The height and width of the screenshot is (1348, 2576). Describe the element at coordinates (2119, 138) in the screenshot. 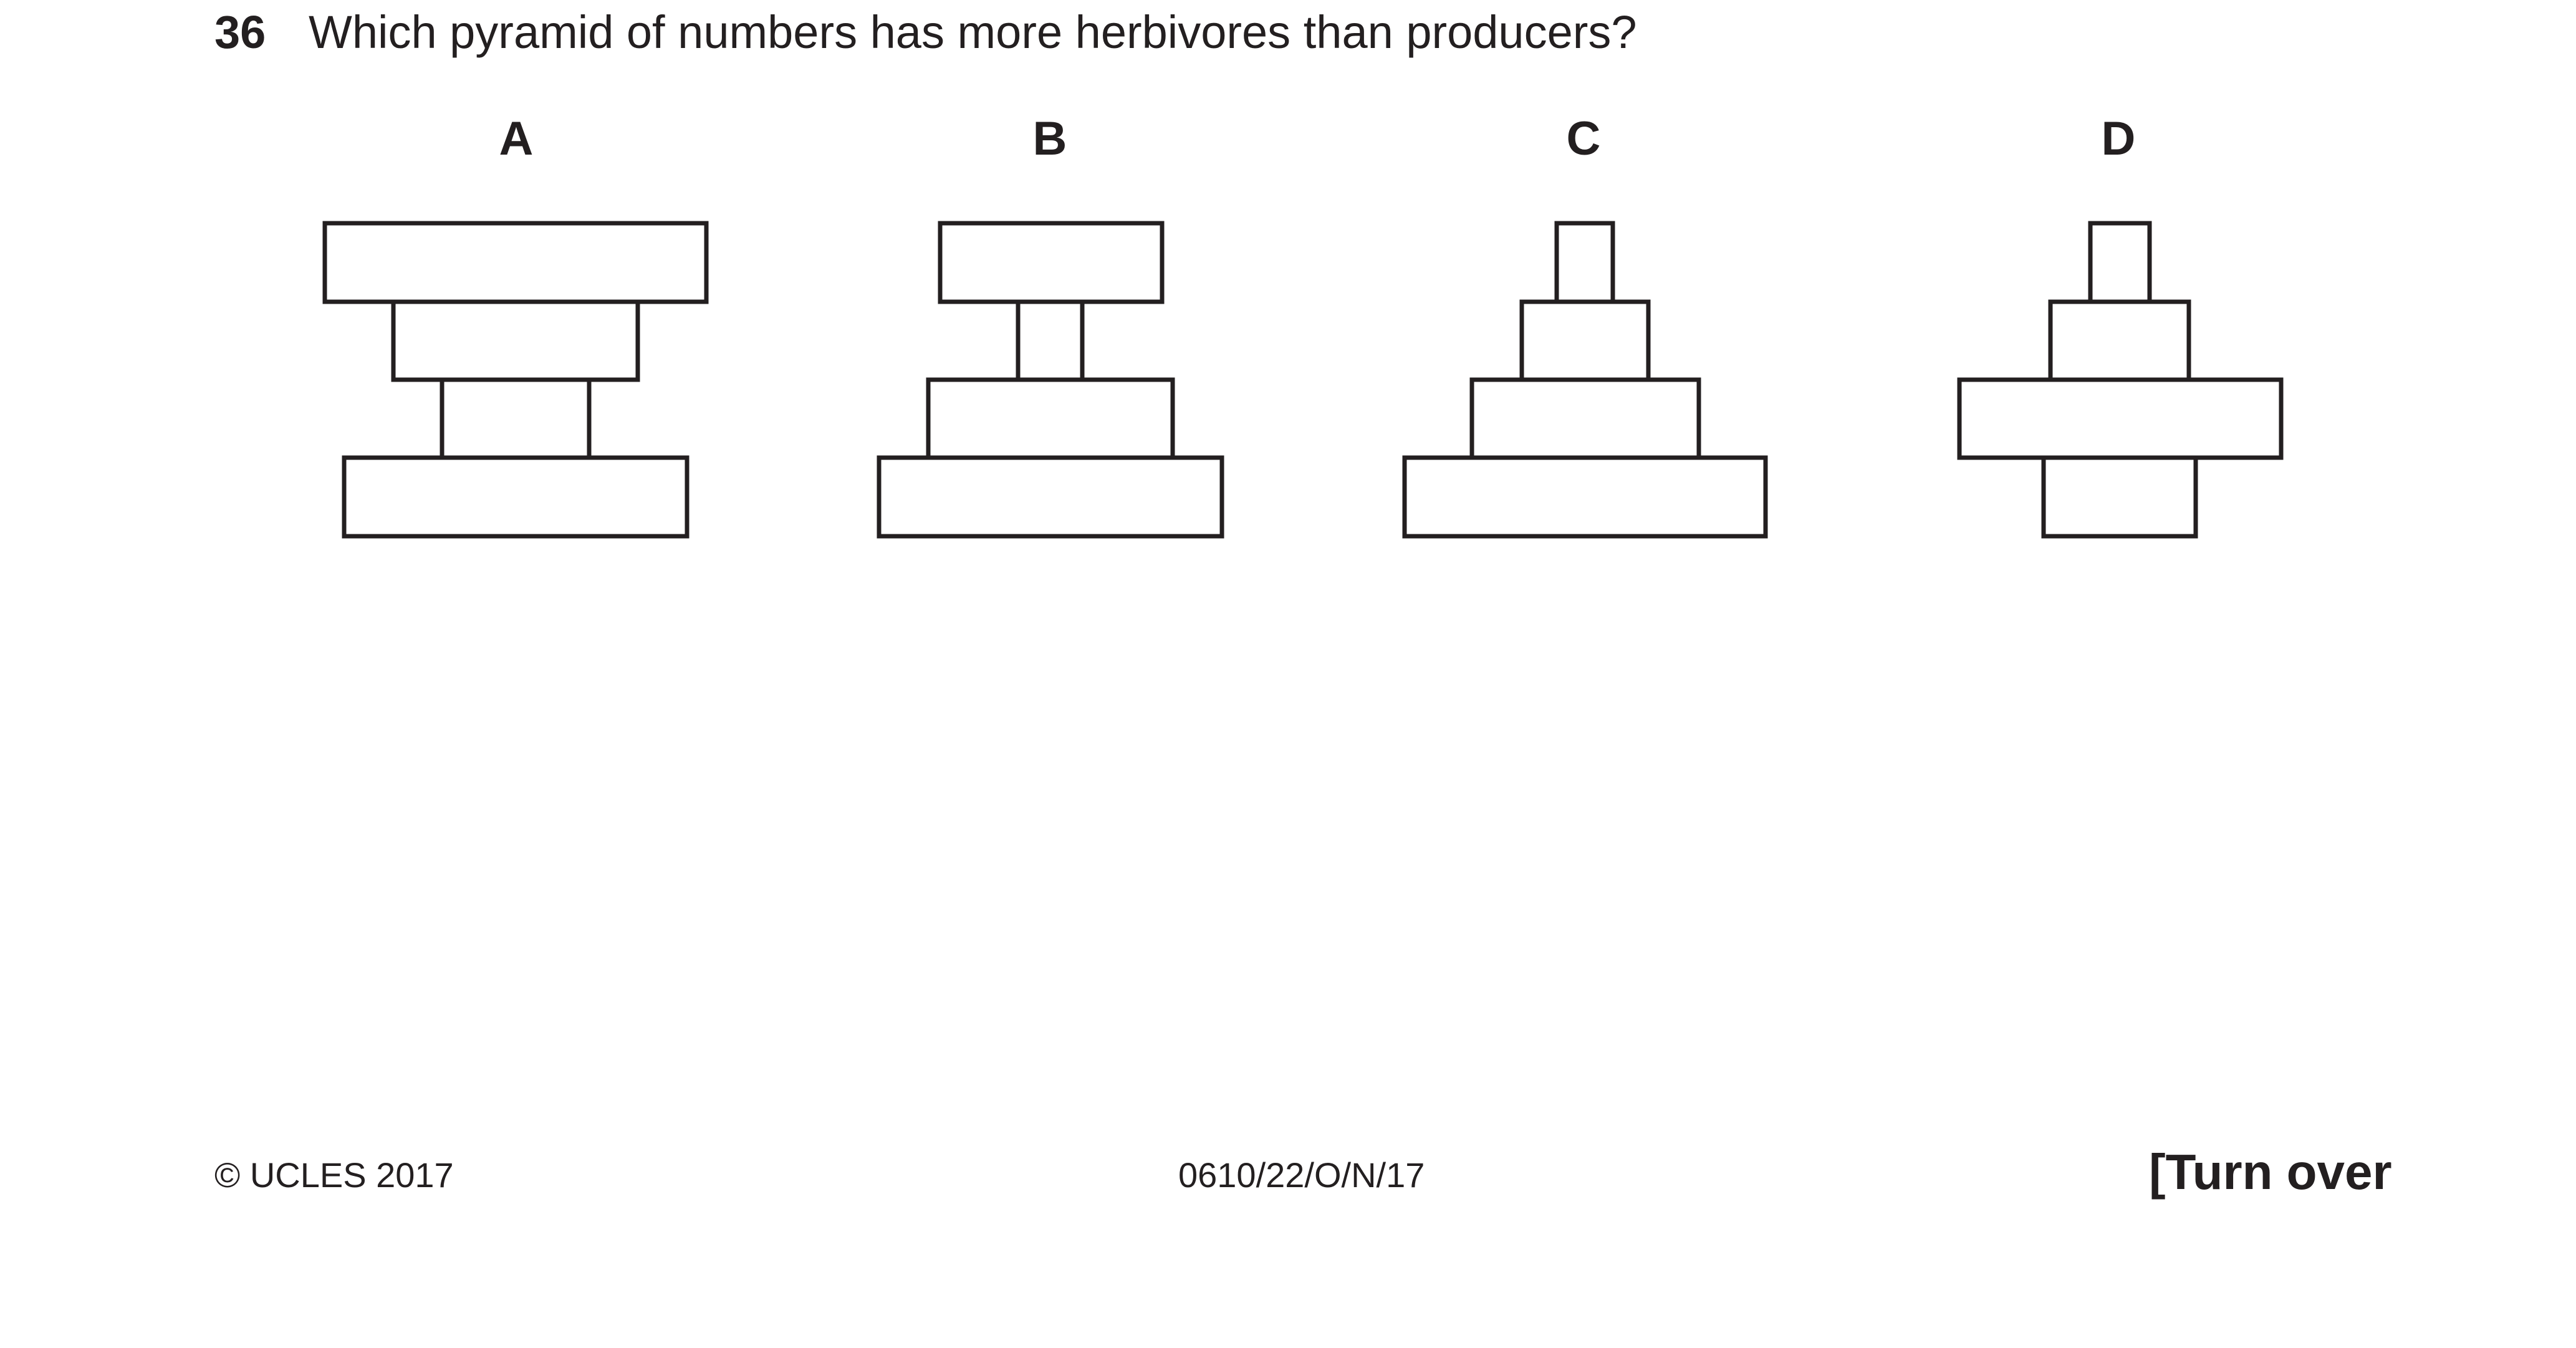

I see `option-d-label: D` at that location.